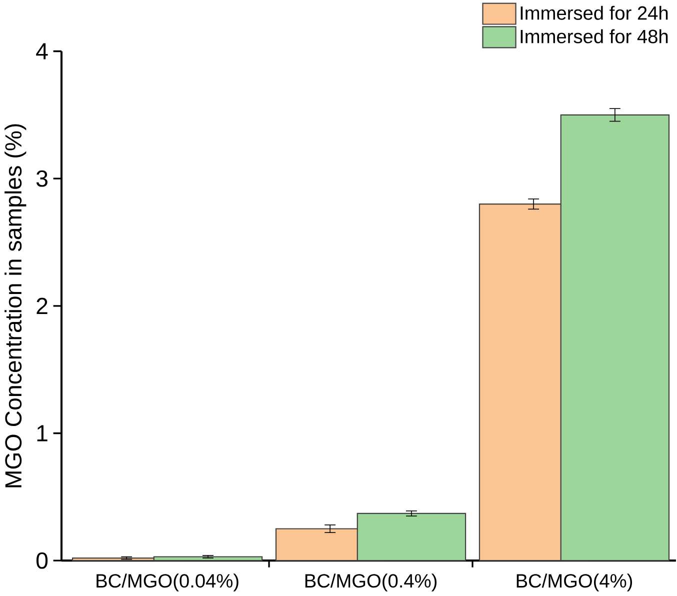 The width and height of the screenshot is (677, 596). What do you see at coordinates (42, 433) in the screenshot?
I see `y-tick-label: 1` at bounding box center [42, 433].